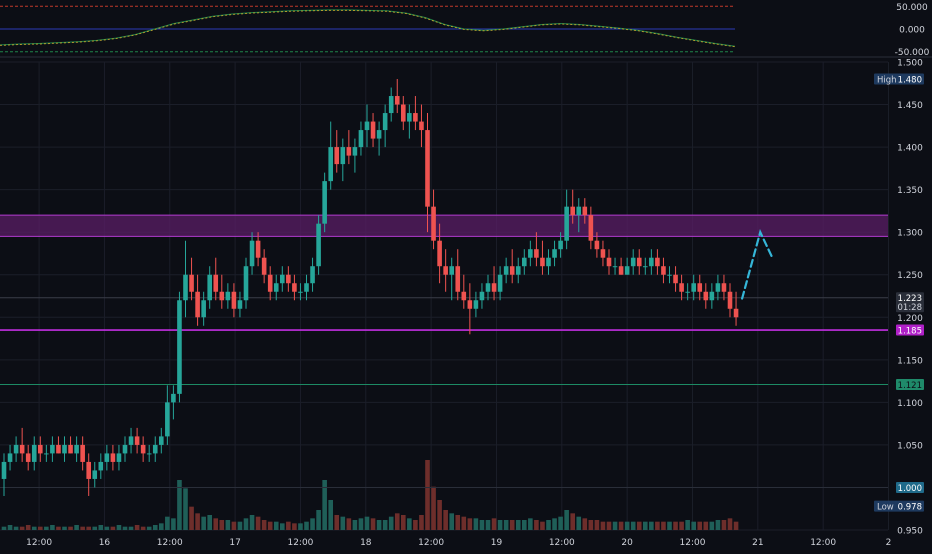 Image resolution: width=932 pixels, height=554 pixels. I want to click on price-label-box, so click(910, 330).